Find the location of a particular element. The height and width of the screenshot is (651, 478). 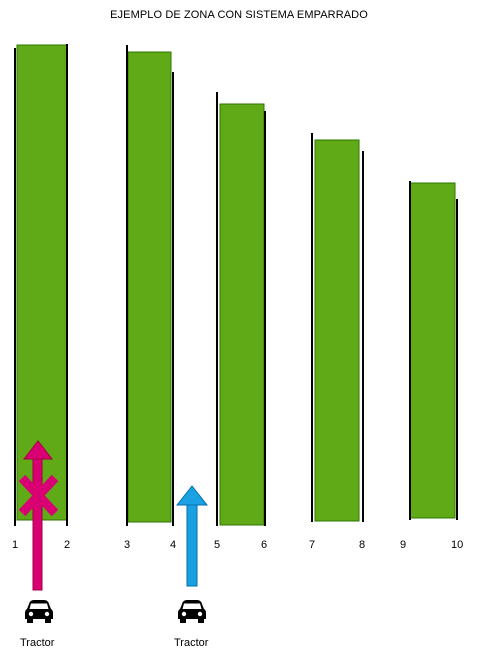

row-number: 7 is located at coordinates (312, 545).